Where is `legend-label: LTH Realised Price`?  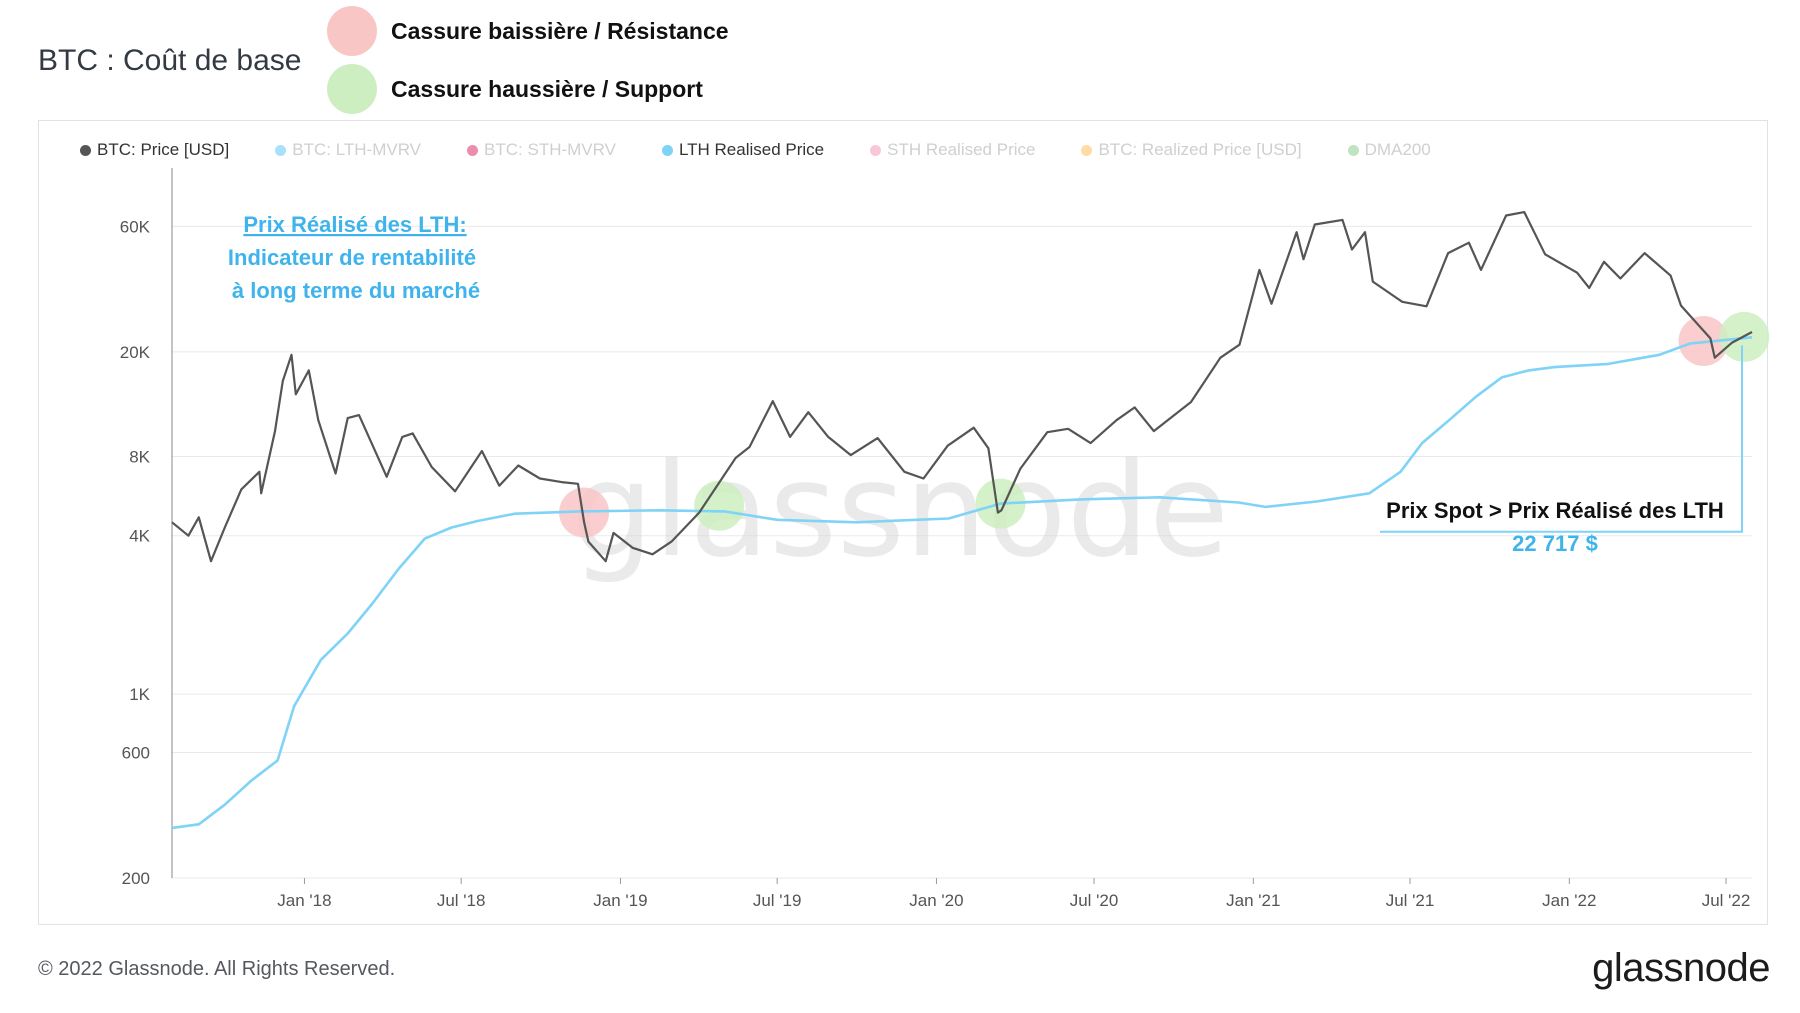
legend-label: LTH Realised Price is located at coordinates (751, 149).